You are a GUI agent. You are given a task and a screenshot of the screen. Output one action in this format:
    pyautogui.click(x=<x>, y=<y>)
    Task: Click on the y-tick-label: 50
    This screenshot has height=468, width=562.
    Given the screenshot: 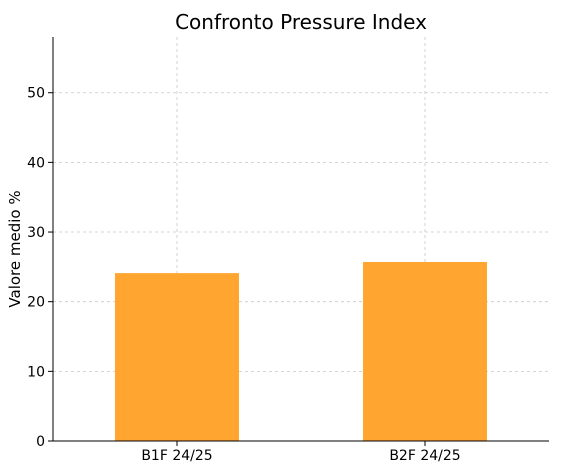 What is the action you would take?
    pyautogui.click(x=36, y=94)
    